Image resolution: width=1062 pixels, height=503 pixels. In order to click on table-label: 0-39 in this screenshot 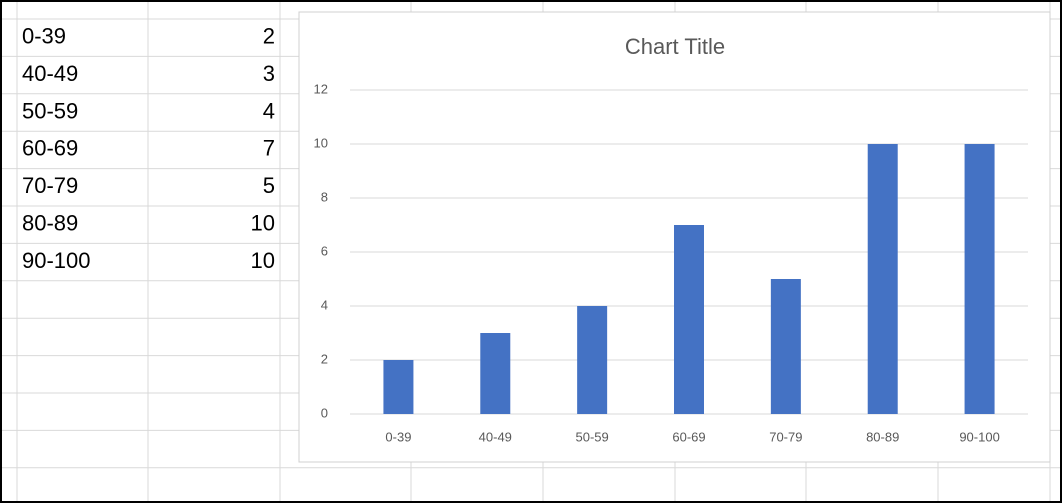, I will do `click(44, 36)`.